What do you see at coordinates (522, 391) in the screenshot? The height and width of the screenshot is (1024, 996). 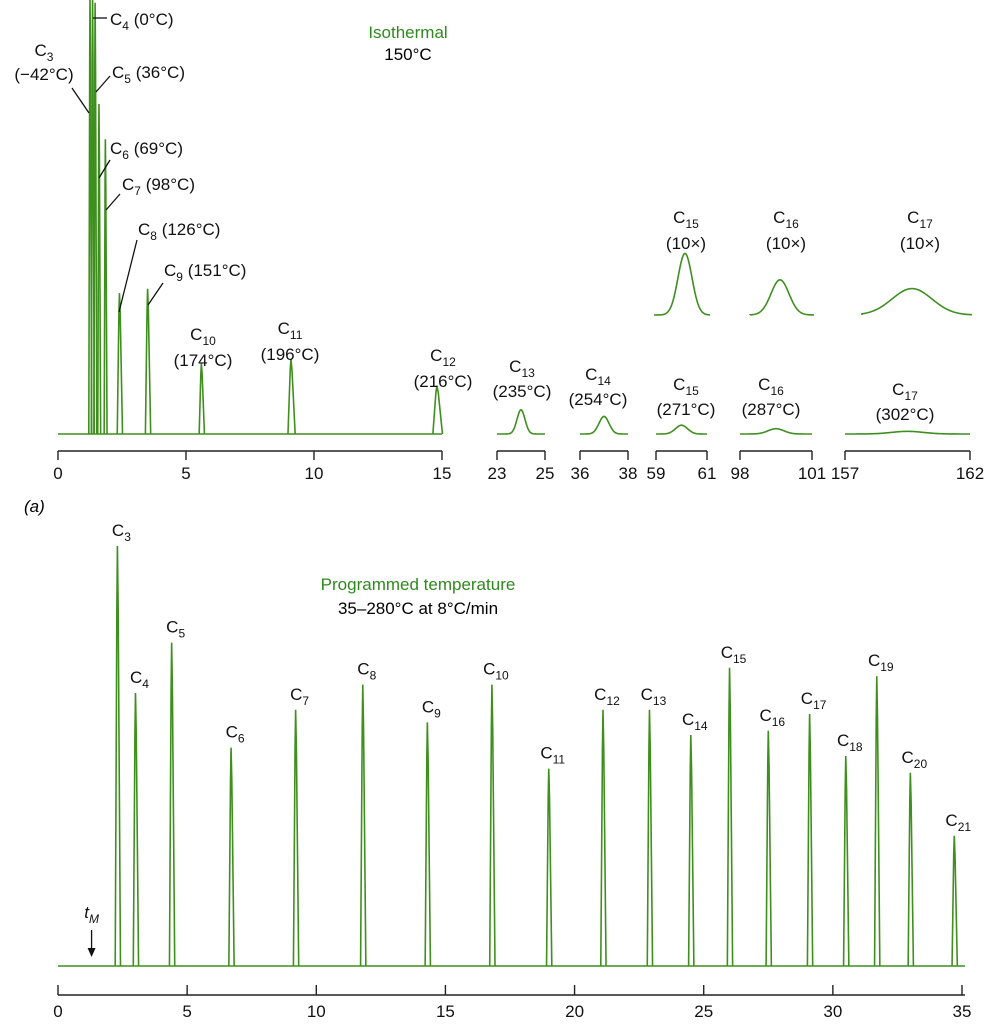 I see `bp-c13: (235°C)` at bounding box center [522, 391].